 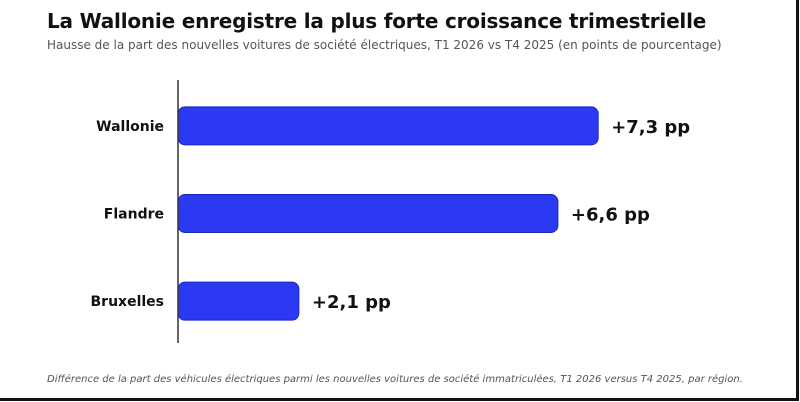 What do you see at coordinates (130, 127) in the screenshot?
I see `category-label-wallonie: Wallonie` at bounding box center [130, 127].